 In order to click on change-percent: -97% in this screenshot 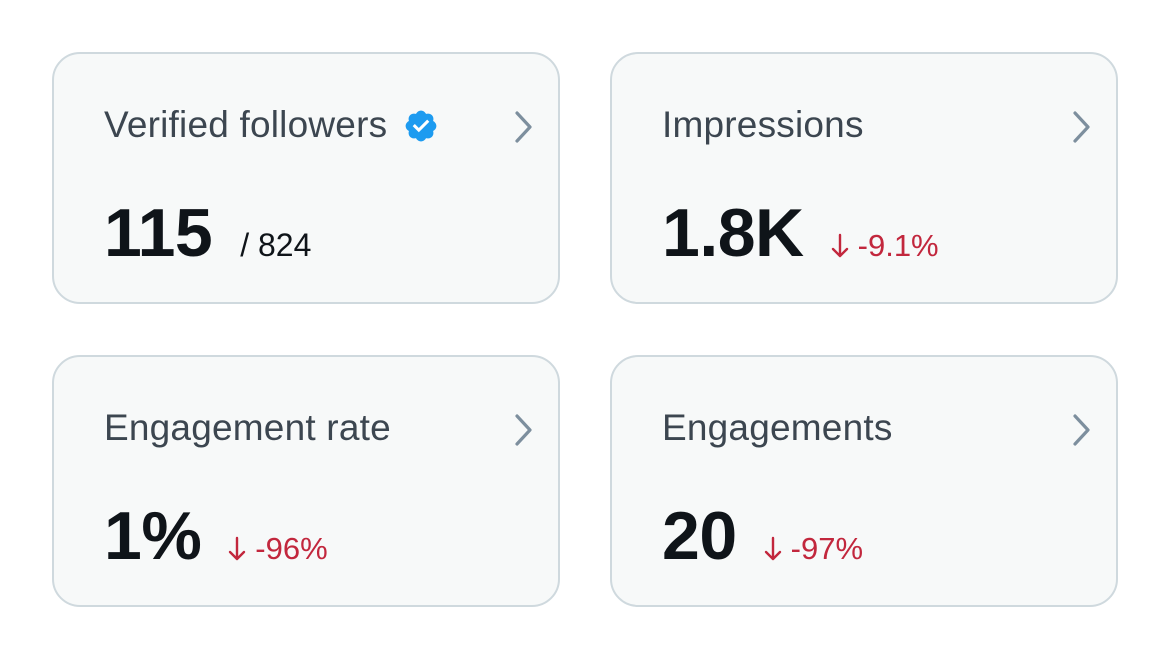, I will do `click(827, 548)`.